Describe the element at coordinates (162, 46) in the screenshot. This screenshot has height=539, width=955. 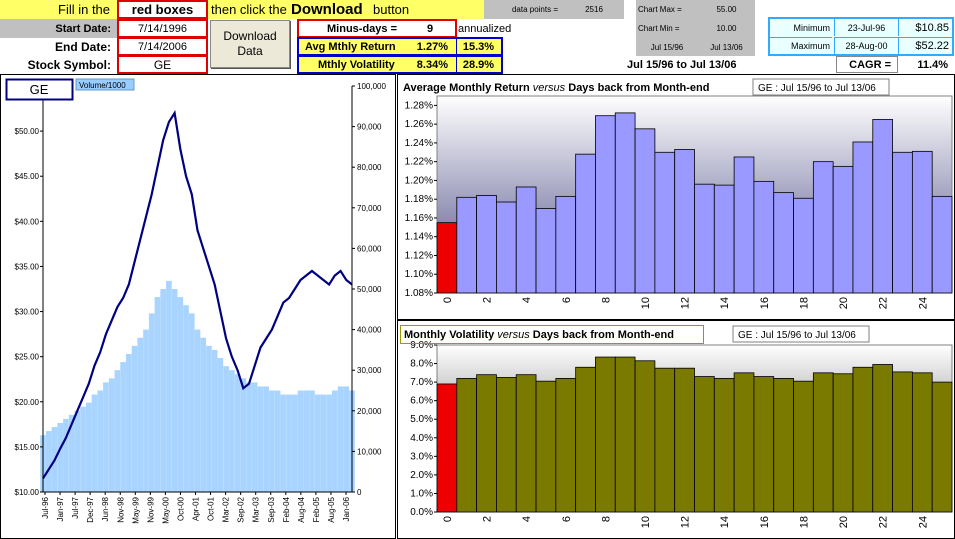
I see `end-date-input: 7/14/2006` at that location.